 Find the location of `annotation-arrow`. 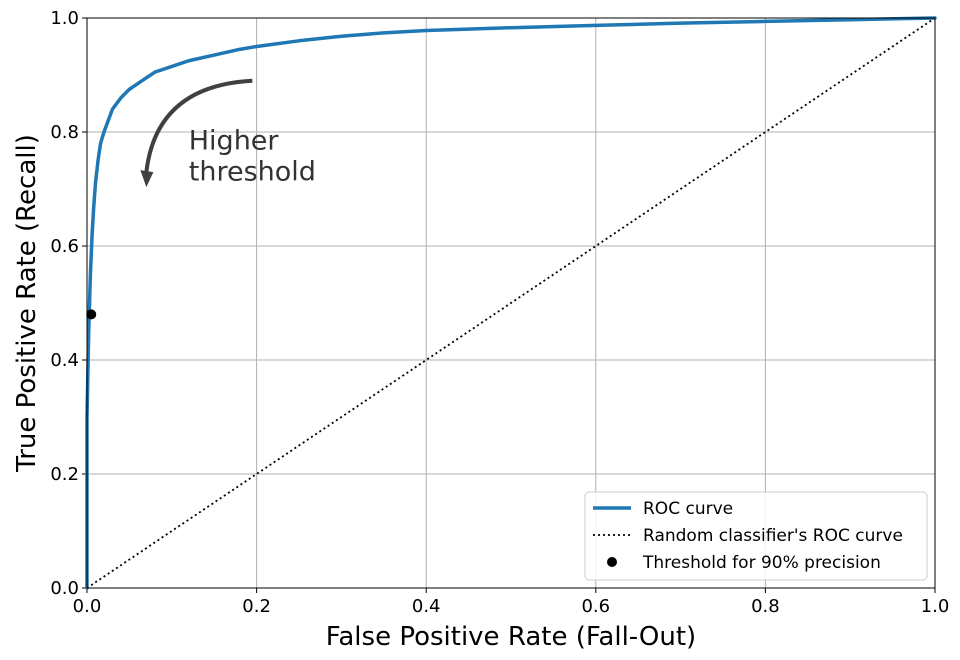

annotation-arrow is located at coordinates (198, 125).